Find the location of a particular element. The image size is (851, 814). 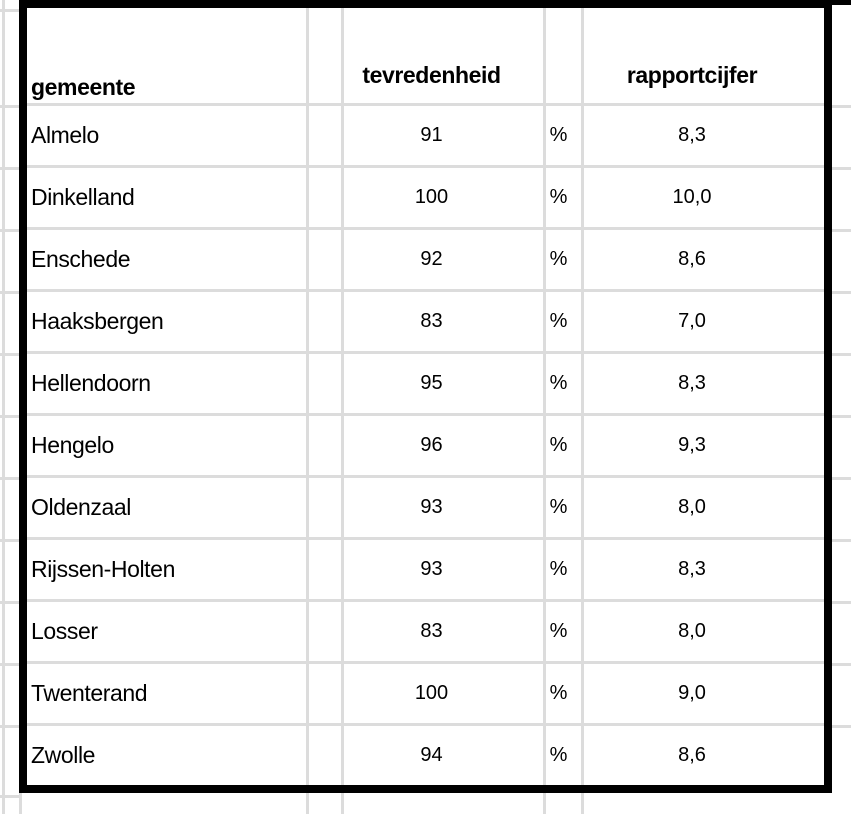

cell-gemeente: Enschede is located at coordinates (166, 258).